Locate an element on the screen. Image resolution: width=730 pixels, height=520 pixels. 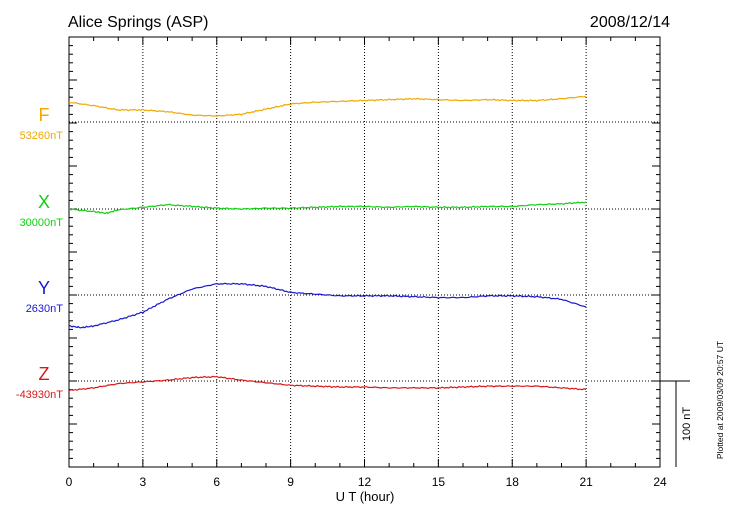
x-axis-label: U T (hour) is located at coordinates (365, 496).